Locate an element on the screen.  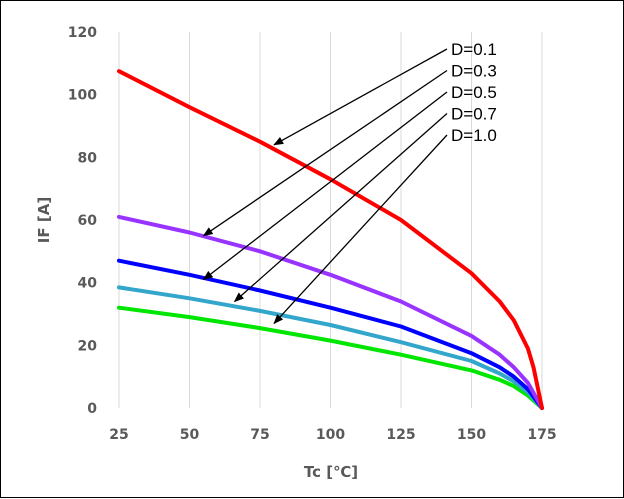
annotation-arrow-D=0.3 is located at coordinates (325, 153).